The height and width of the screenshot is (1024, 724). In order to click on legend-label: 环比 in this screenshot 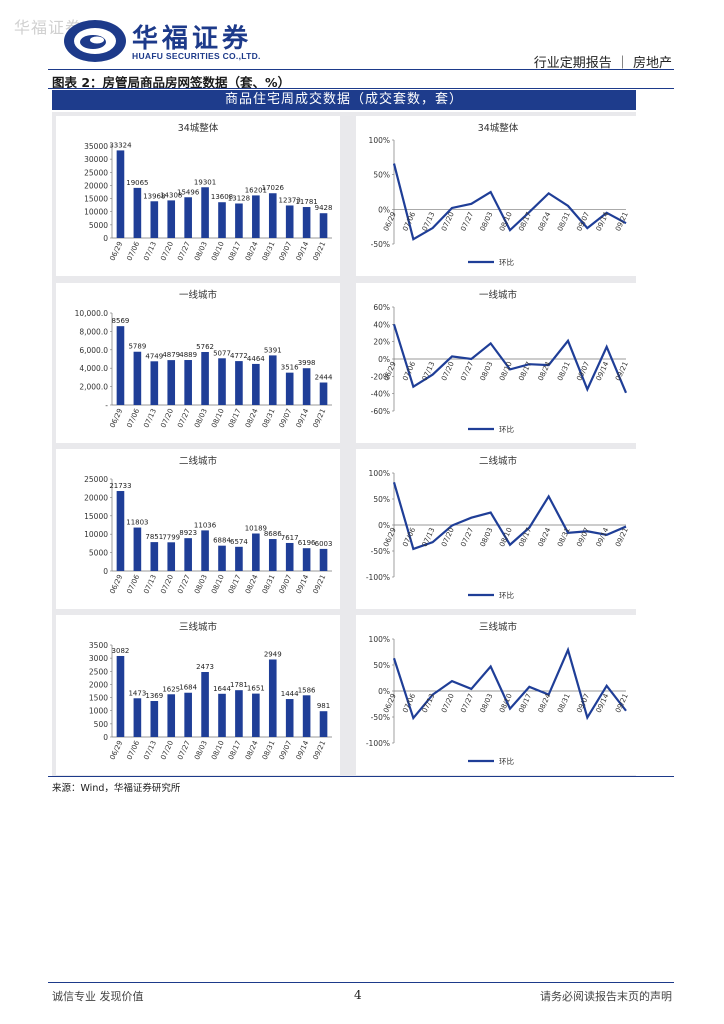, I will do `click(506, 761)`.